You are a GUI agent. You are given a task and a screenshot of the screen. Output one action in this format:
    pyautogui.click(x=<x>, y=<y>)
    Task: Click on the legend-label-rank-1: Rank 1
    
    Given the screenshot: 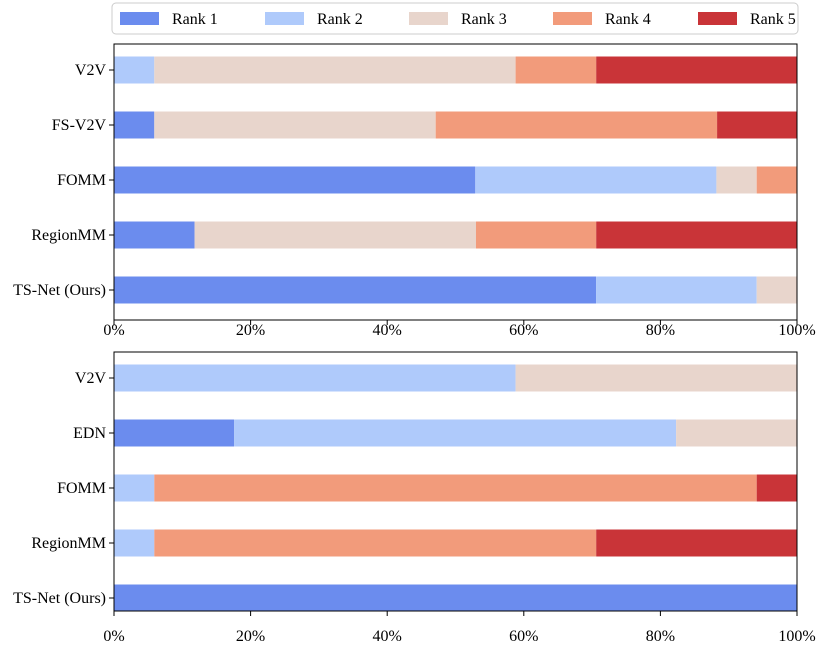 What is the action you would take?
    pyautogui.click(x=195, y=19)
    